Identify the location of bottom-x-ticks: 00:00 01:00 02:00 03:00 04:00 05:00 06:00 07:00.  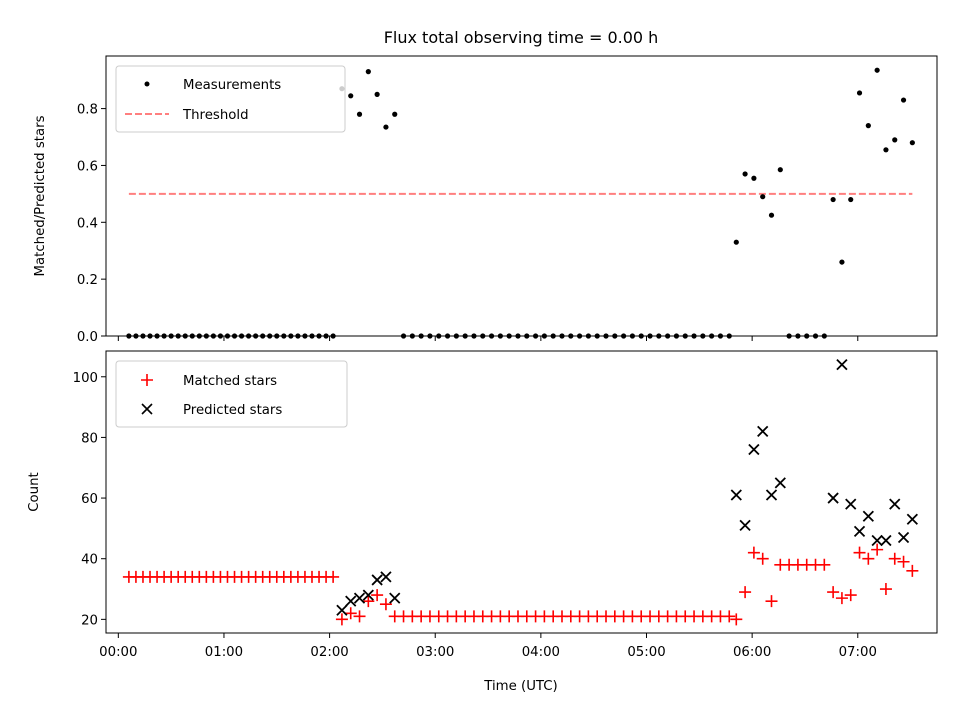
(488, 646).